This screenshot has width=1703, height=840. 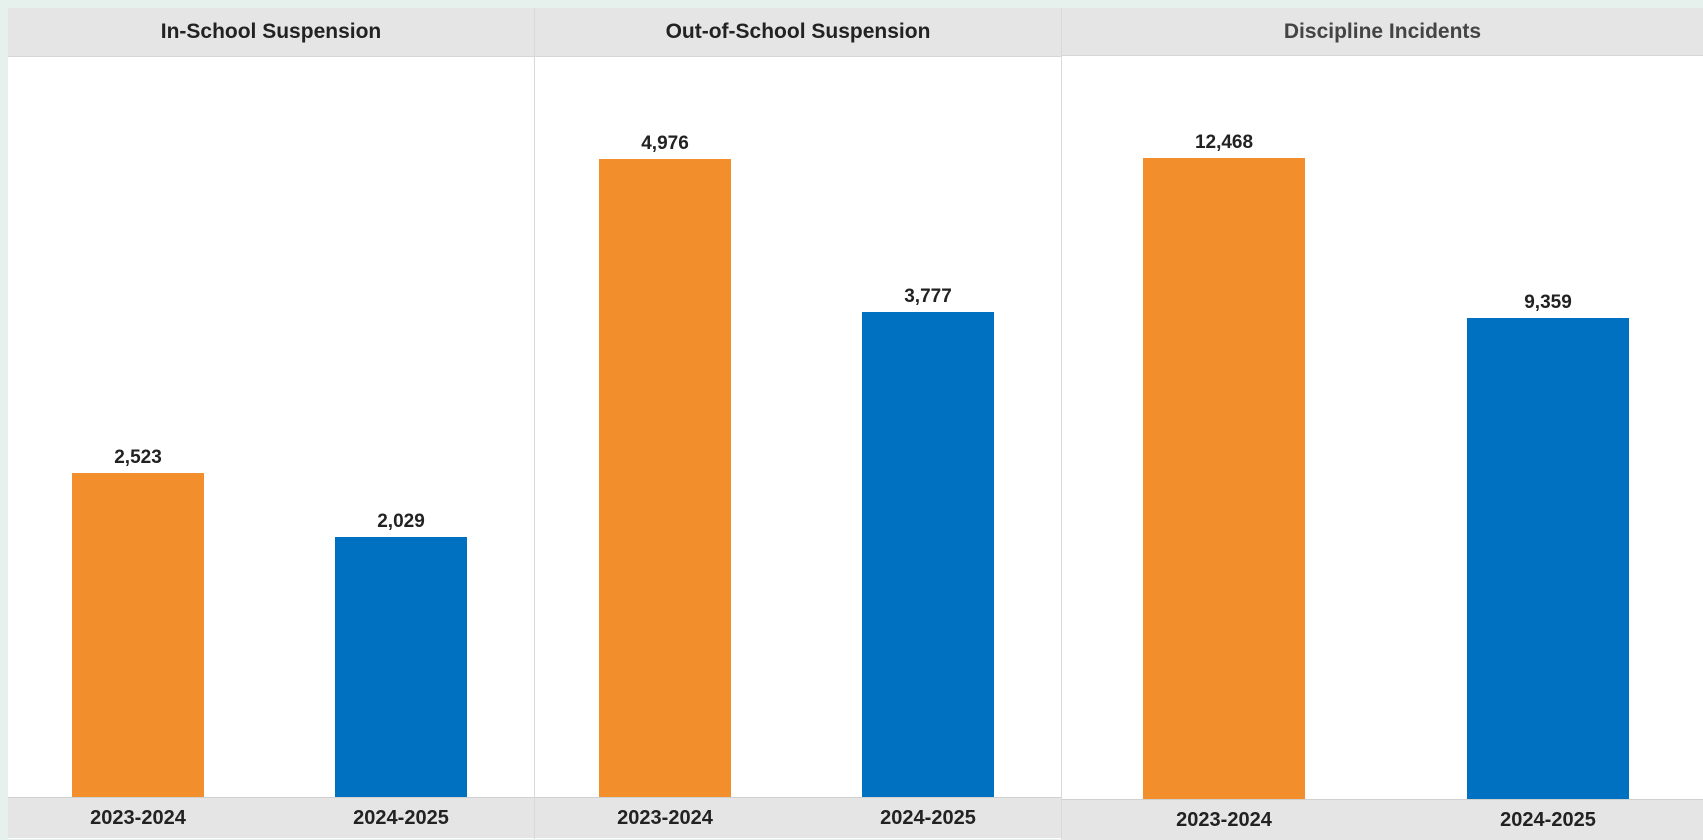 What do you see at coordinates (798, 32) in the screenshot?
I see `panel-title: Out-of-School Suspension` at bounding box center [798, 32].